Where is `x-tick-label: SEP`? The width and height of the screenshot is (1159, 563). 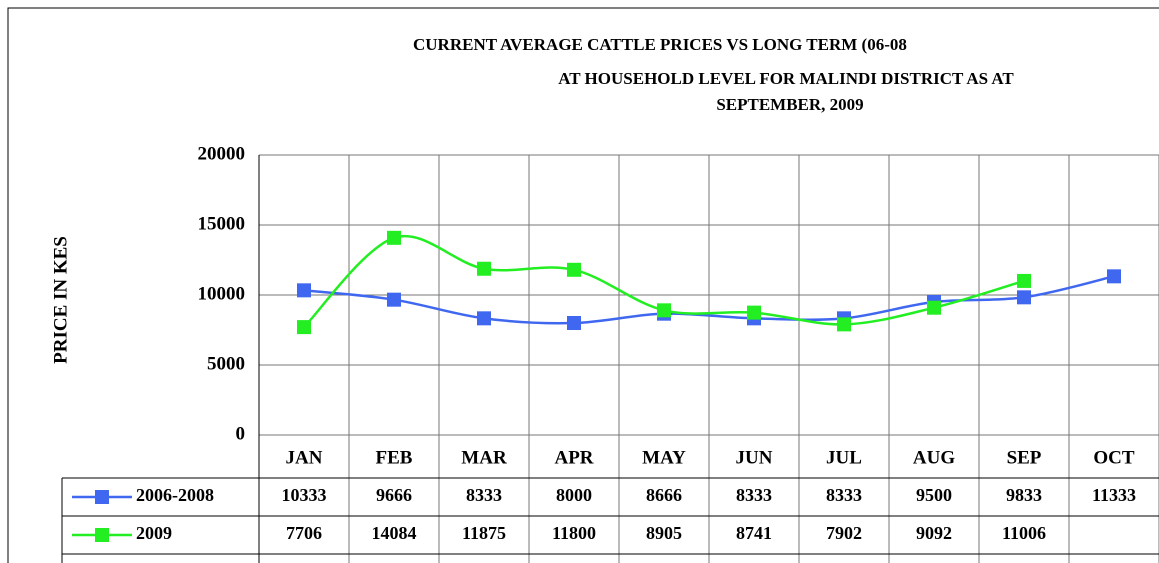
x-tick-label: SEP is located at coordinates (1024, 457).